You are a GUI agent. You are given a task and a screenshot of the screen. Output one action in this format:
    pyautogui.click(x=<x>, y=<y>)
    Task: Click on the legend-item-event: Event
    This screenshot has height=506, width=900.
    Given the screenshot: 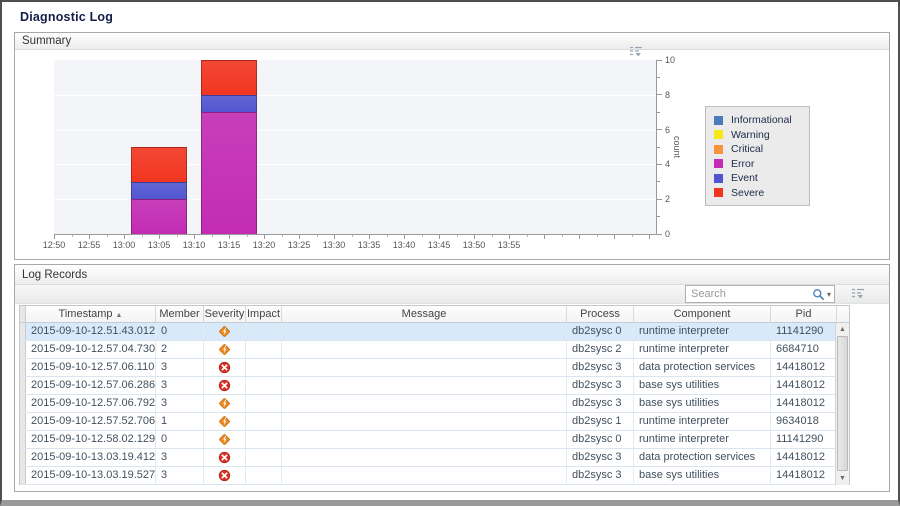 What is the action you would take?
    pyautogui.click(x=759, y=178)
    